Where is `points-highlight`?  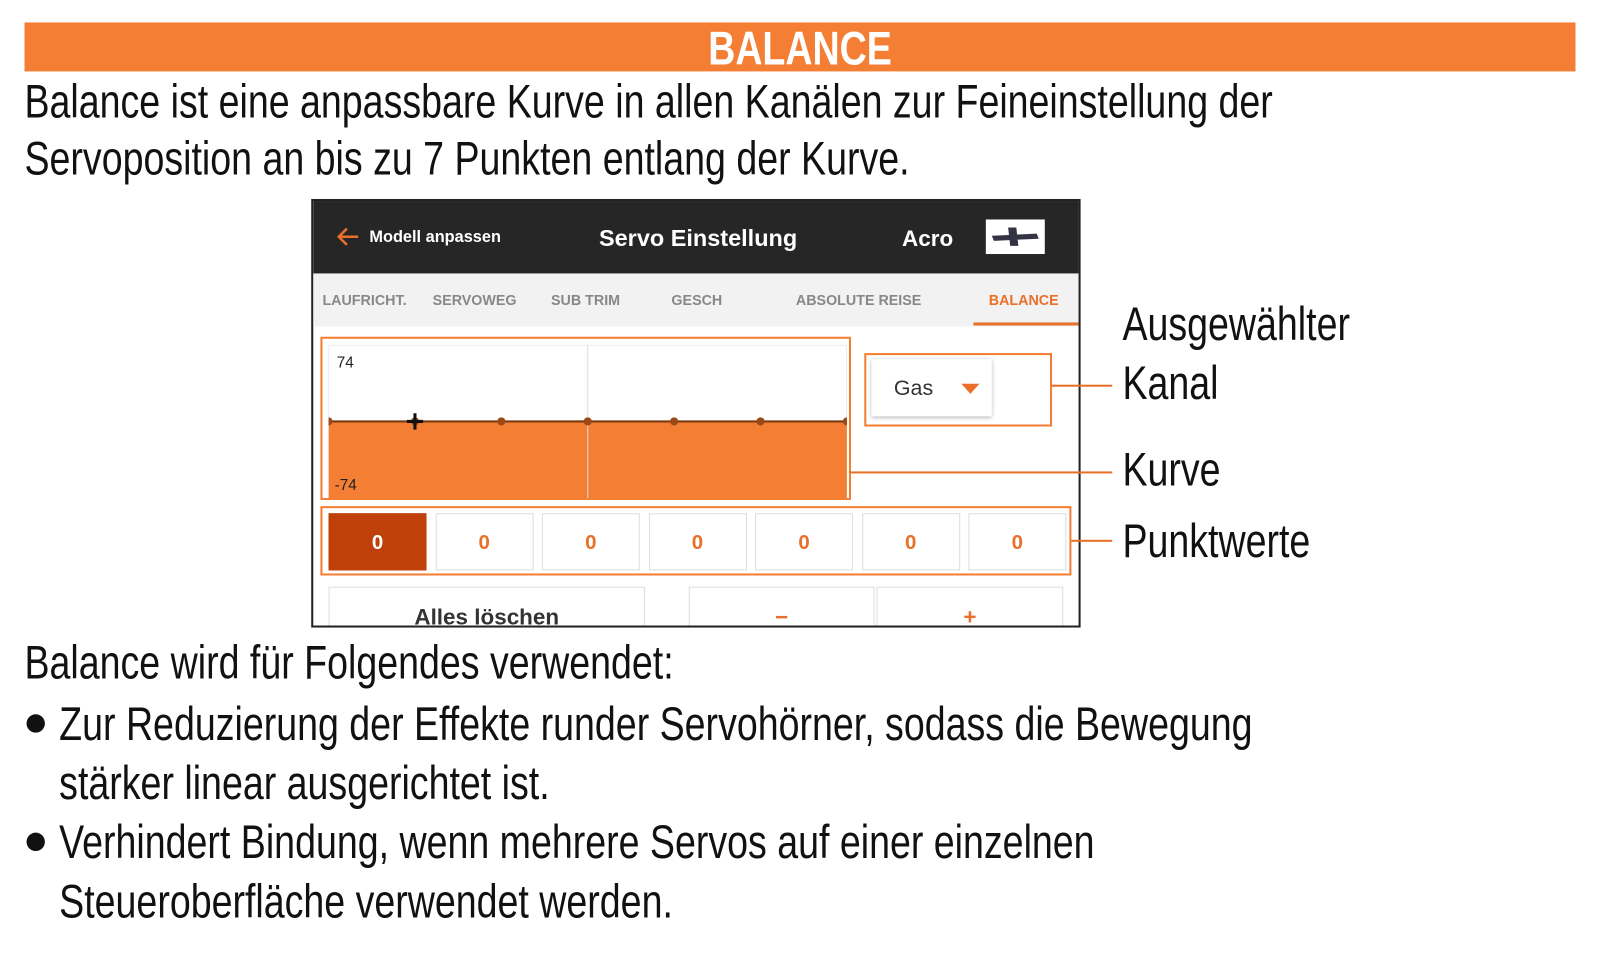
points-highlight is located at coordinates (696, 541).